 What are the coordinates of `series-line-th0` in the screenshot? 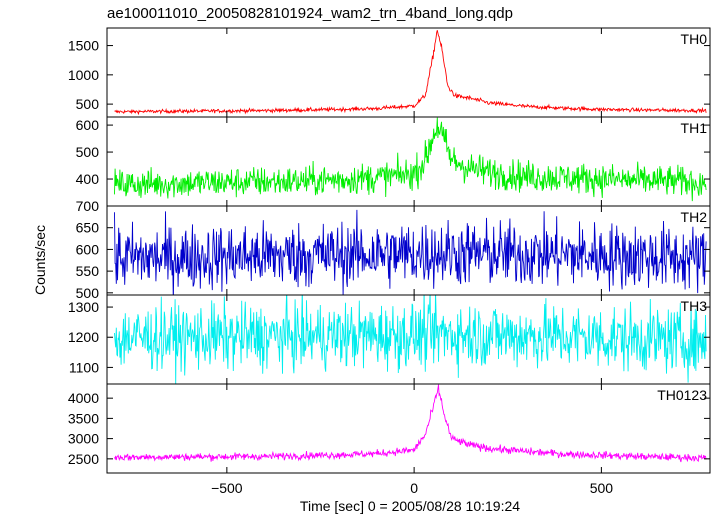 It's located at (410, 73).